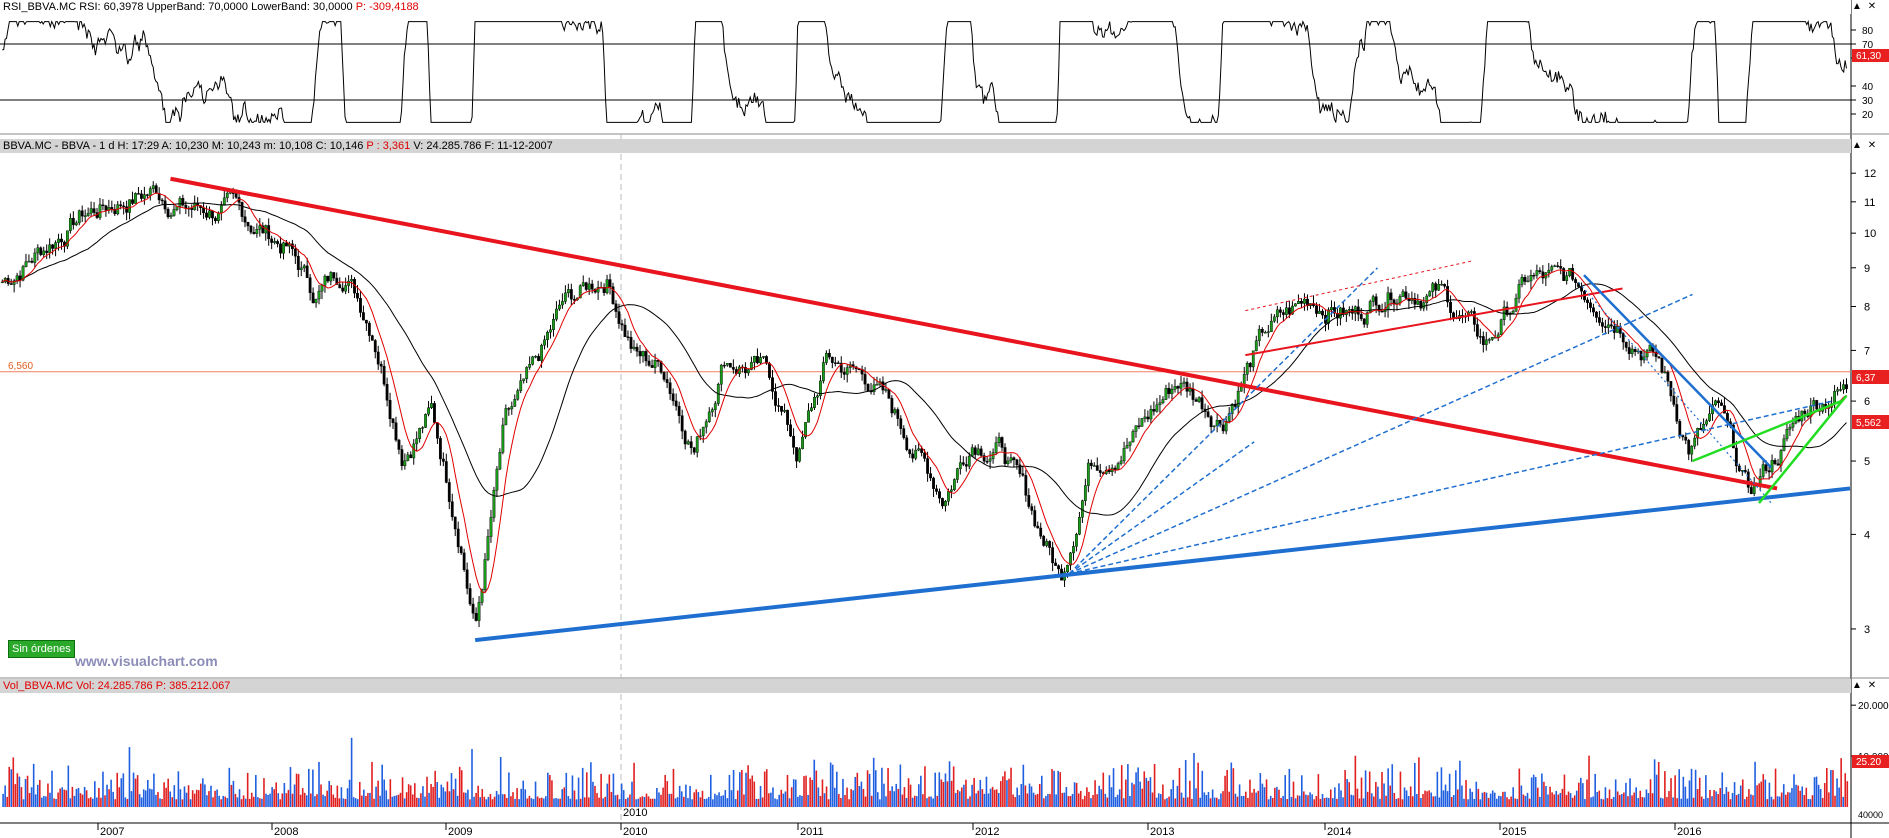  What do you see at coordinates (1867, 402) in the screenshot?
I see `price-axis-label: 6` at bounding box center [1867, 402].